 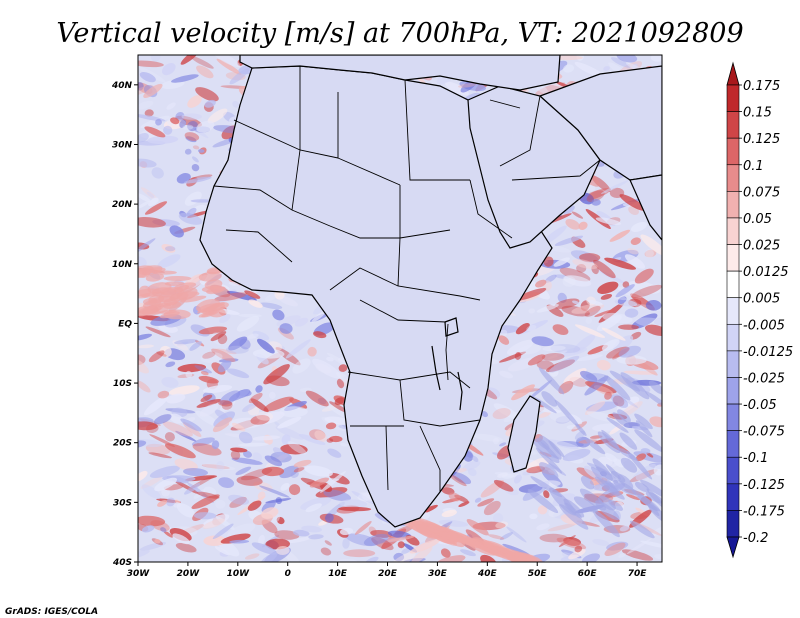 I want to click on colorbar-label: 0.125, so click(x=761, y=139).